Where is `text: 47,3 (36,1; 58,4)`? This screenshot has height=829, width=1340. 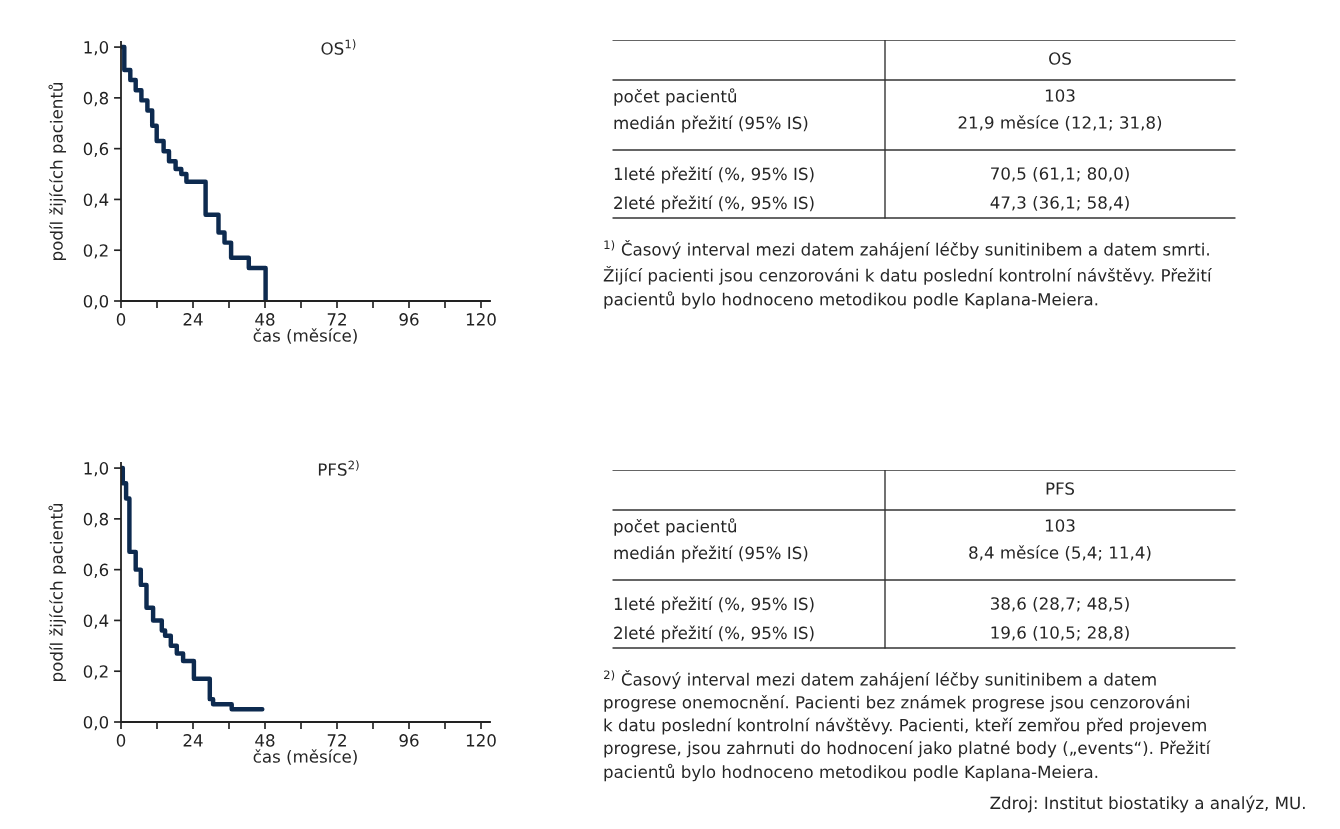
text: 47,3 (36,1; 58,4) is located at coordinates (1059, 203).